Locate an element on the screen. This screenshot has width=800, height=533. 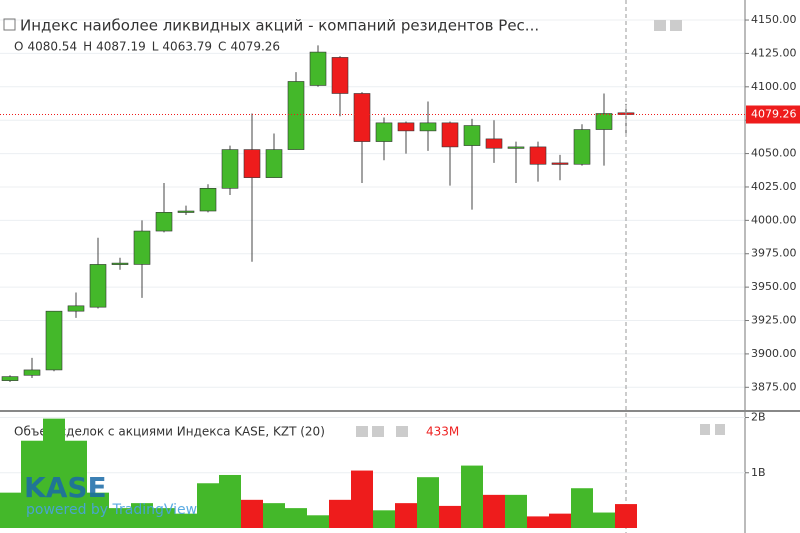
y-tick-label: 4025.00 is located at coordinates (774, 186).